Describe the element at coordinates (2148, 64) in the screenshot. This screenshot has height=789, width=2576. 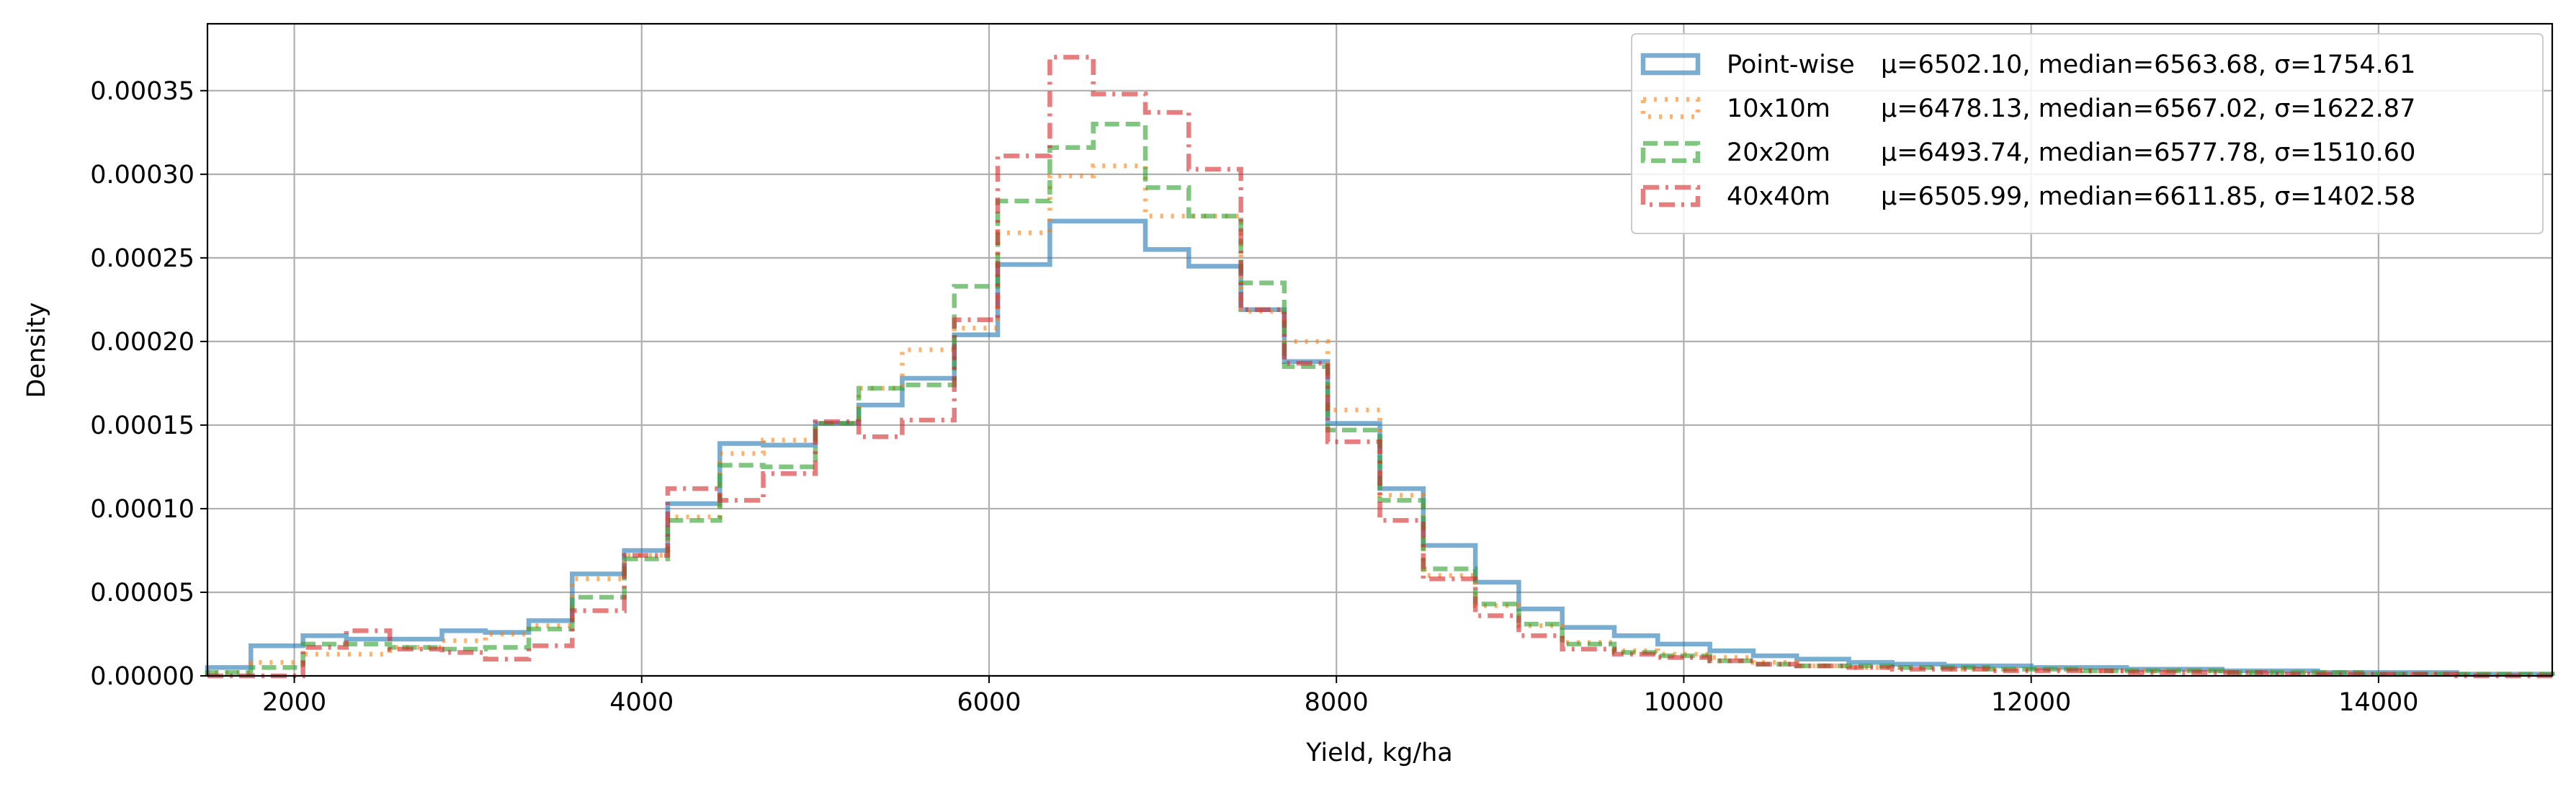
I see `legend-series-stats: μ=6502.10, median=6563.68, σ=1754.61` at that location.